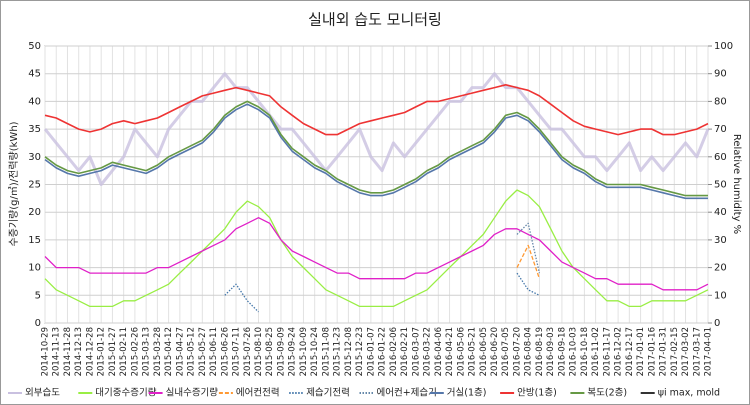  Describe the element at coordinates (46, 351) in the screenshot. I see `x-tick-label: 2014-10-29` at that location.